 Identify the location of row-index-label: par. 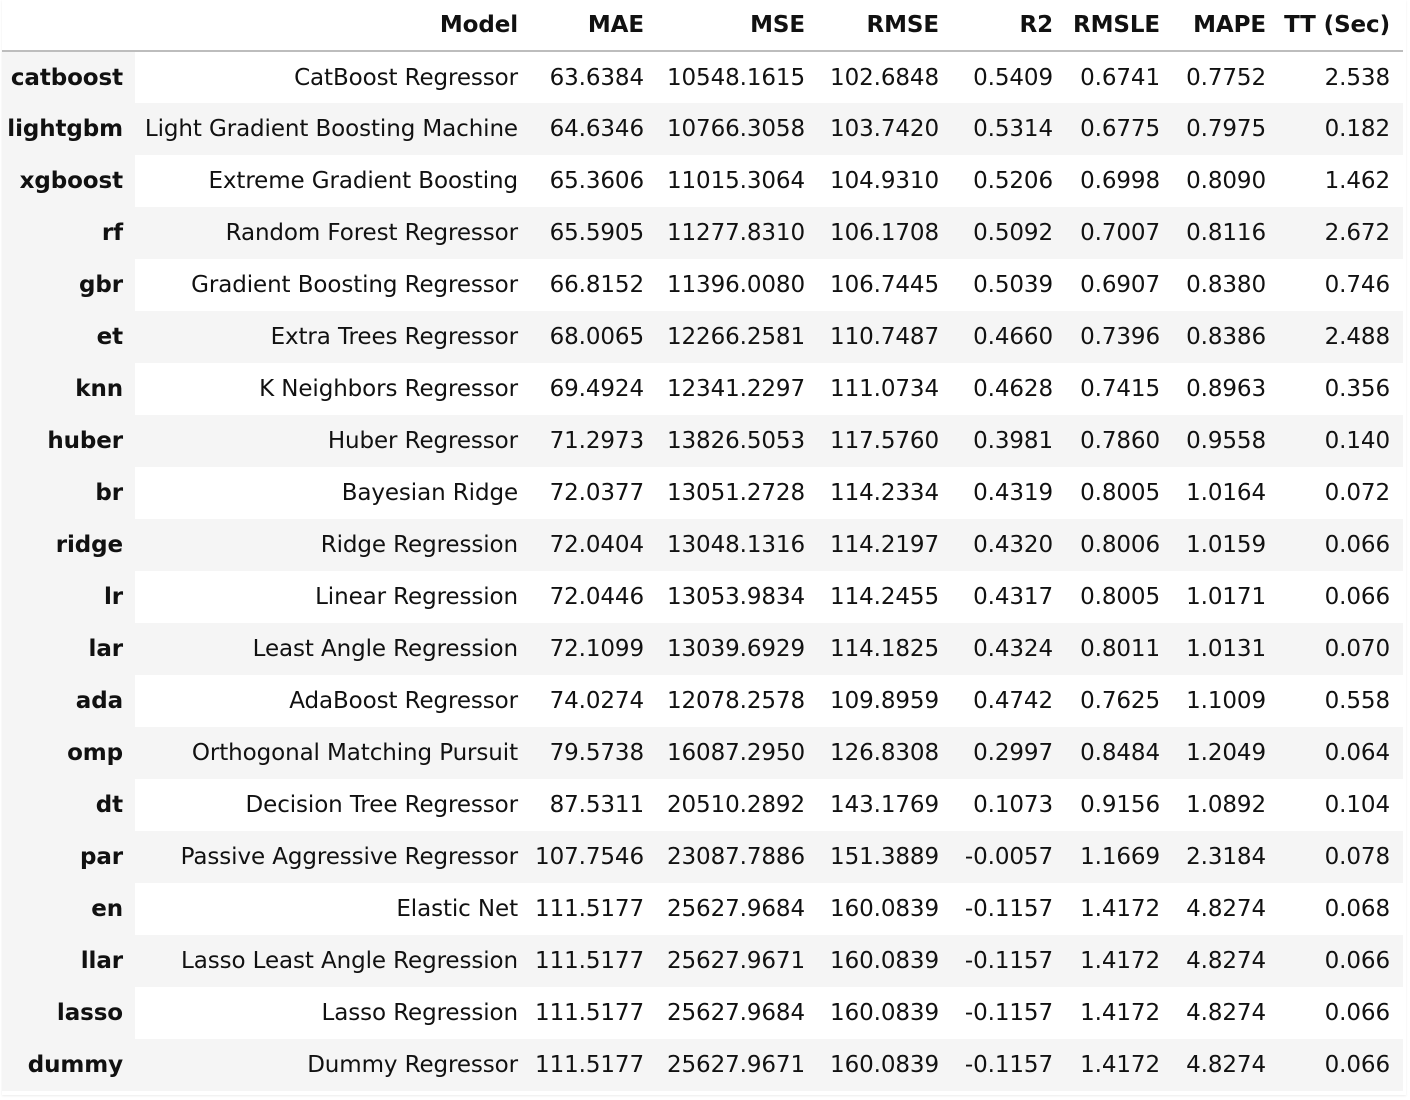
(68, 857).